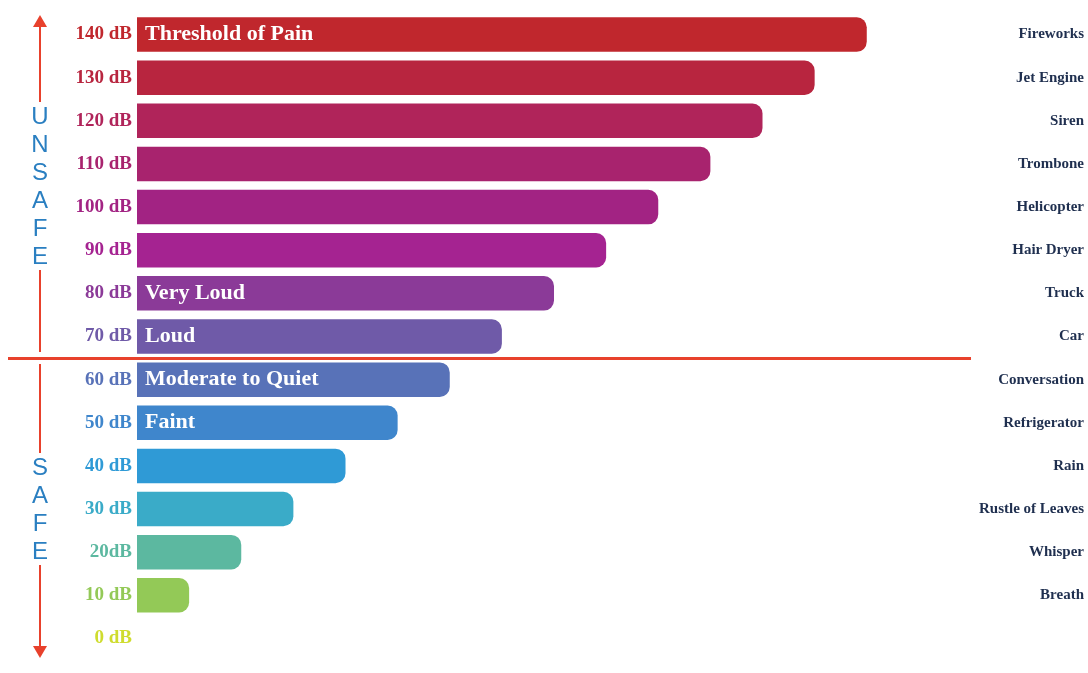  What do you see at coordinates (109, 464) in the screenshot?
I see `data-label: 40 dB` at bounding box center [109, 464].